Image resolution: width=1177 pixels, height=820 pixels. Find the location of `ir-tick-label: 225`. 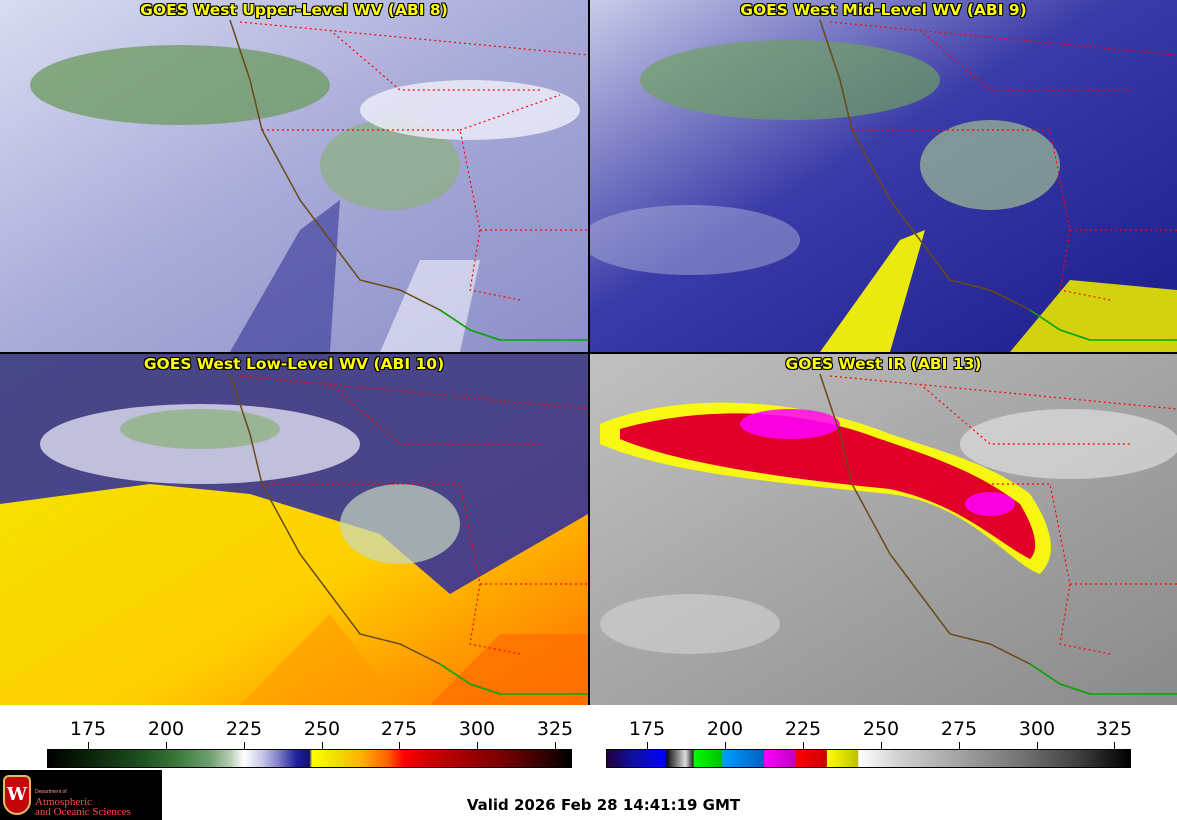

ir-tick-label: 225 is located at coordinates (803, 729).